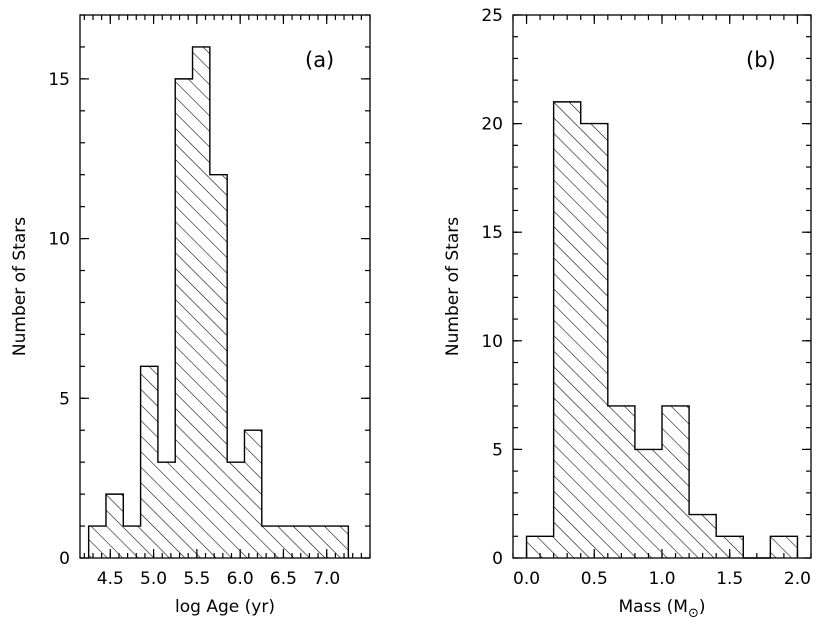 The width and height of the screenshot is (830, 641). What do you see at coordinates (240, 579) in the screenshot?
I see `x-tick-label: 6.0` at bounding box center [240, 579].